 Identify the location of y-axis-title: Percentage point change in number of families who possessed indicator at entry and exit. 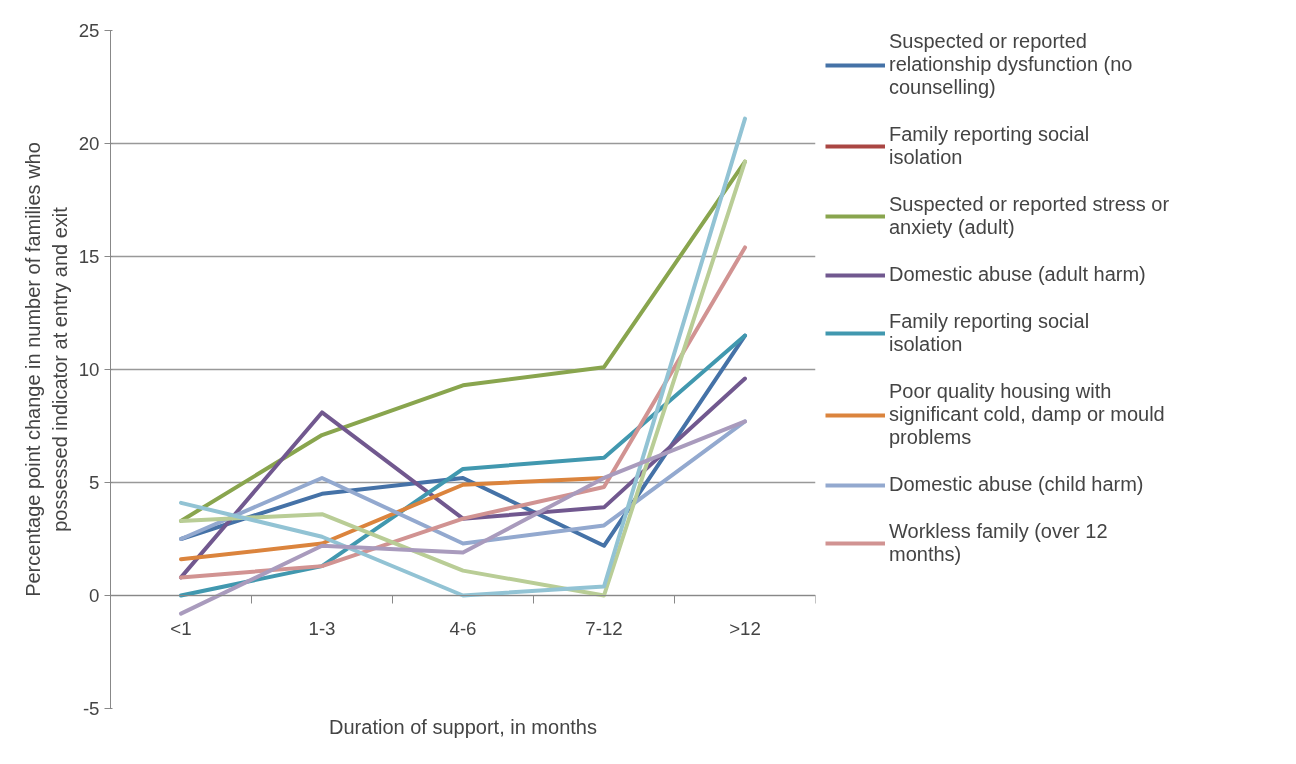
(46, 369).